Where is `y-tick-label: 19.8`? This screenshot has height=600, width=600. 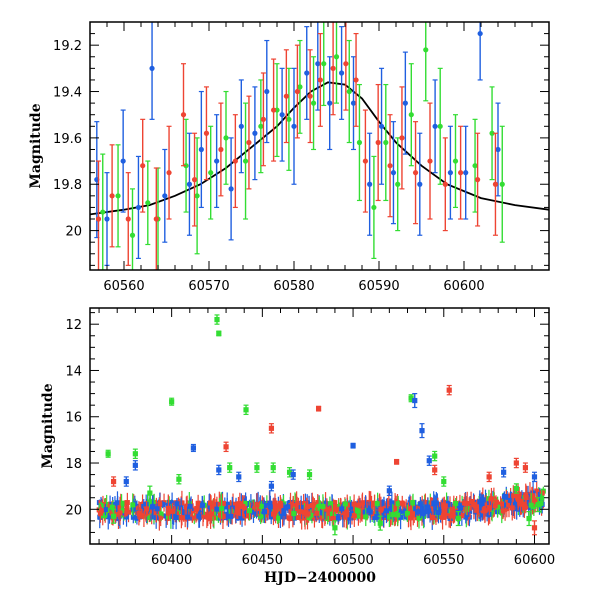 y-tick-label: 19.8 is located at coordinates (67, 185).